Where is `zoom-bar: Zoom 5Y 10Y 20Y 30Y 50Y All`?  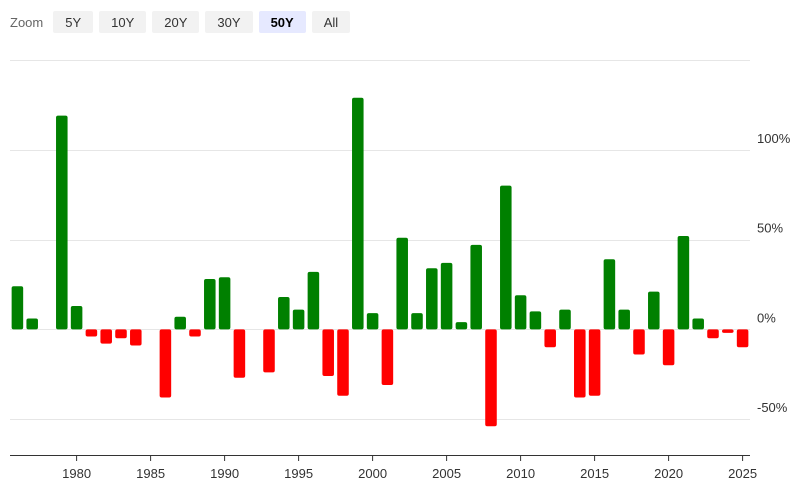
zoom-bar: Zoom 5Y 10Y 20Y 30Y 50Y All is located at coordinates (180, 22).